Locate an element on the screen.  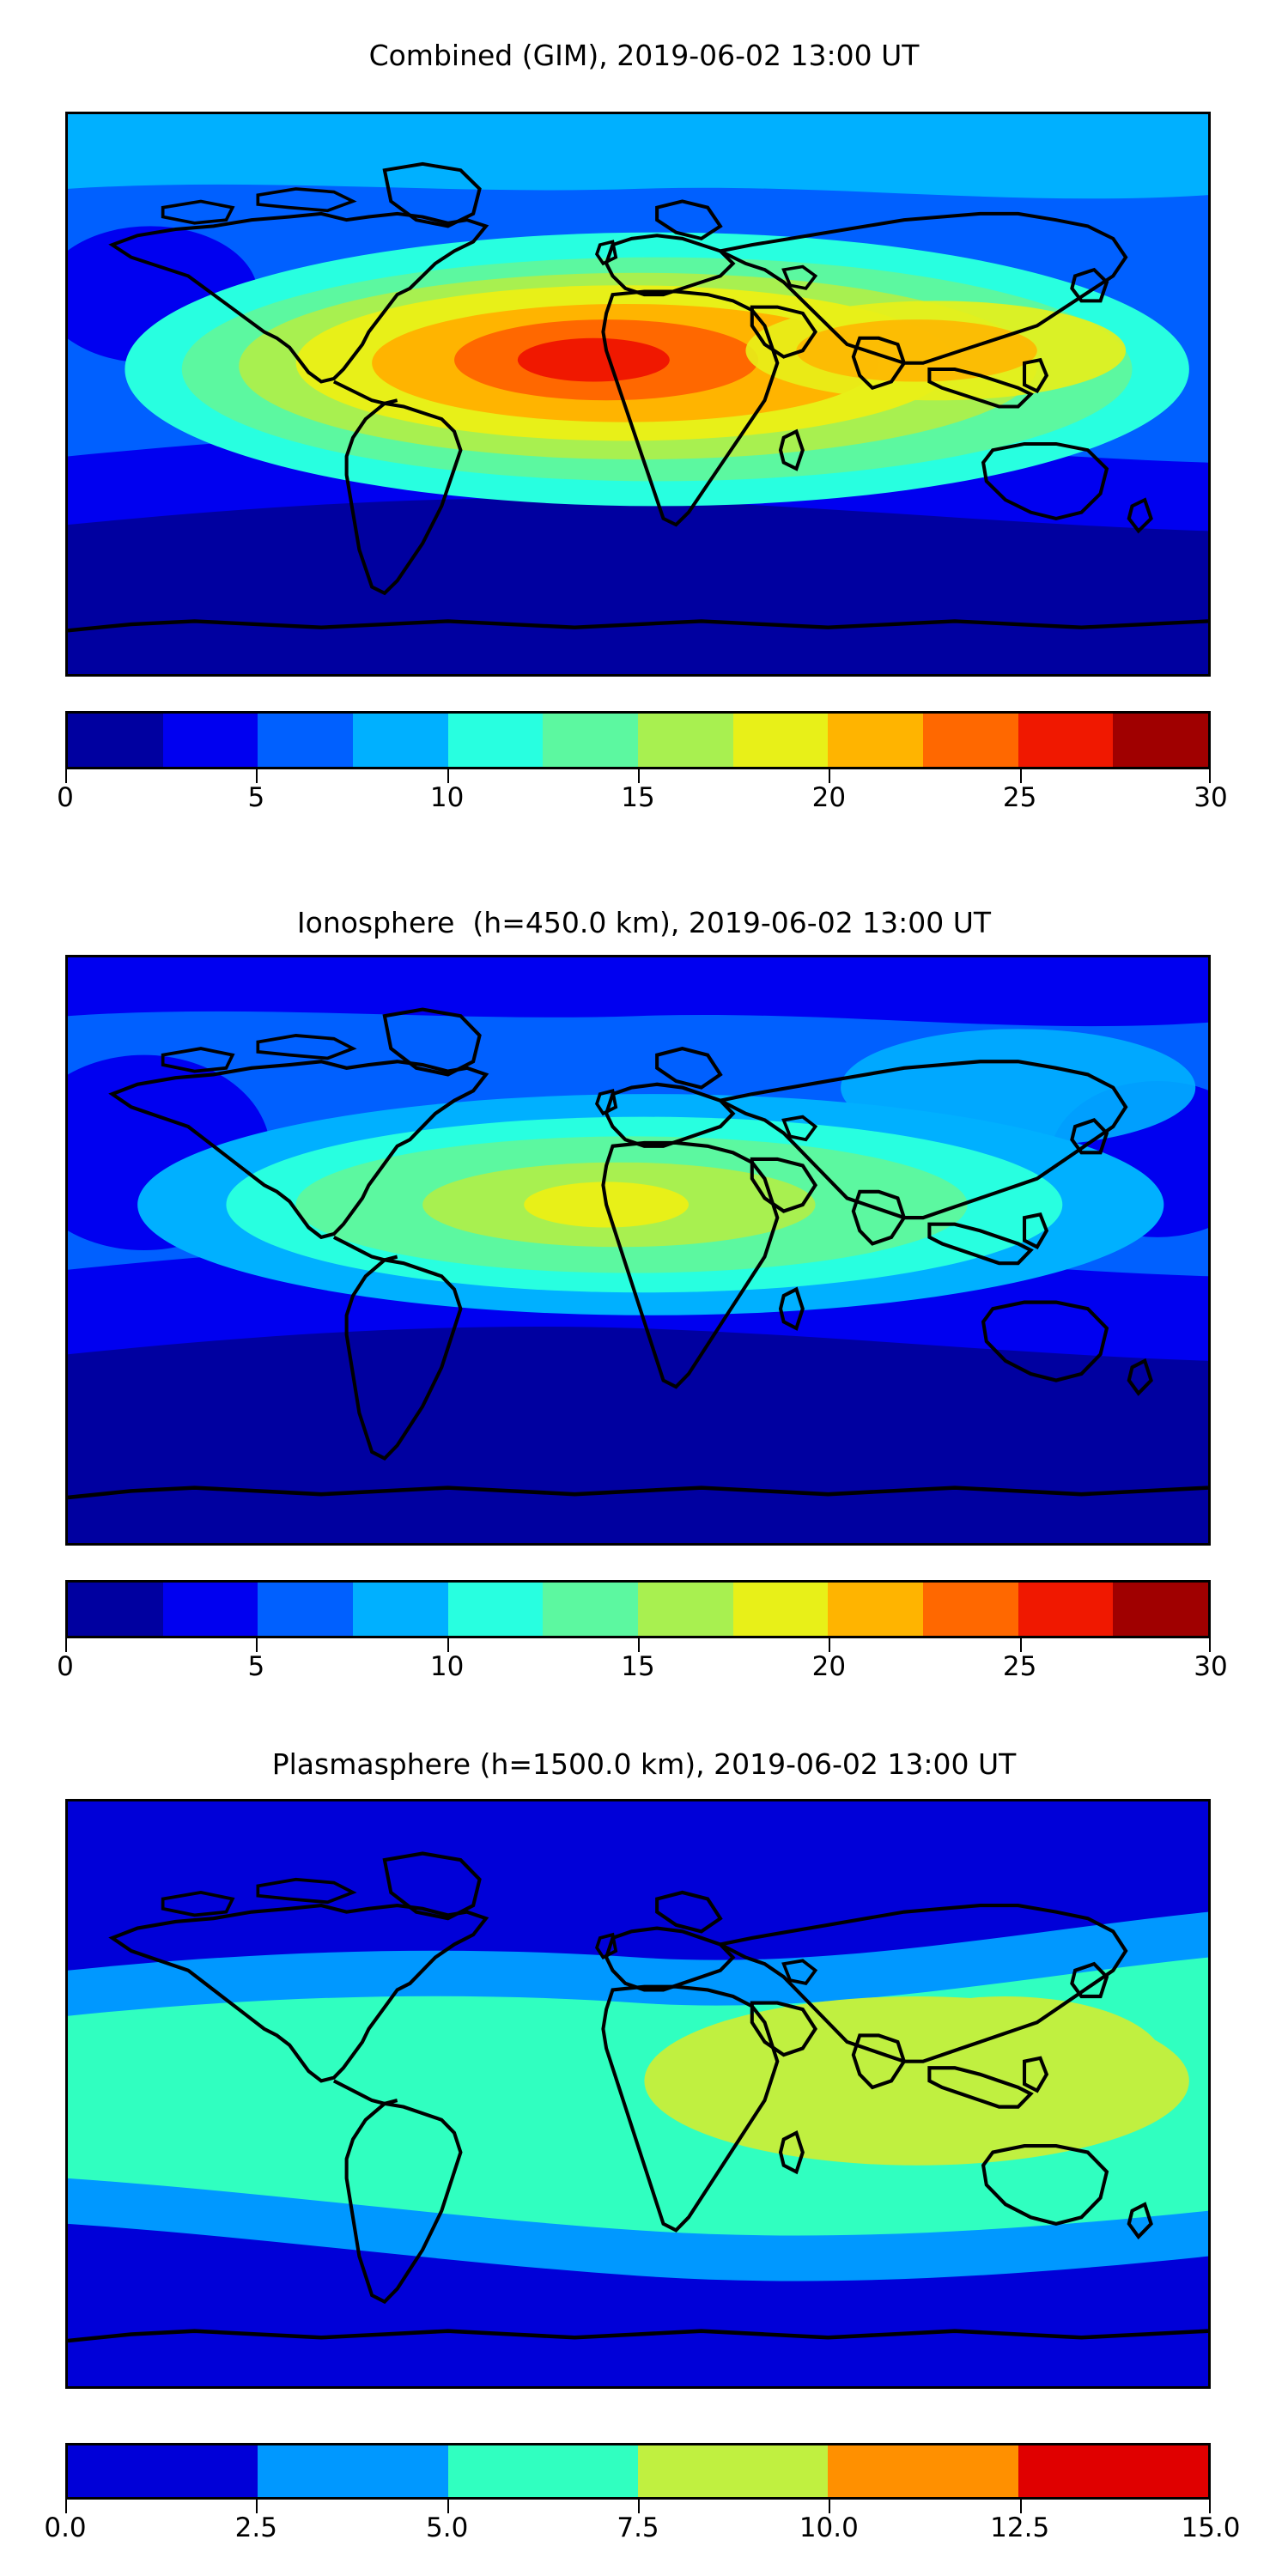
colorbar-ticks-plasmasphere is located at coordinates (638, 2507).